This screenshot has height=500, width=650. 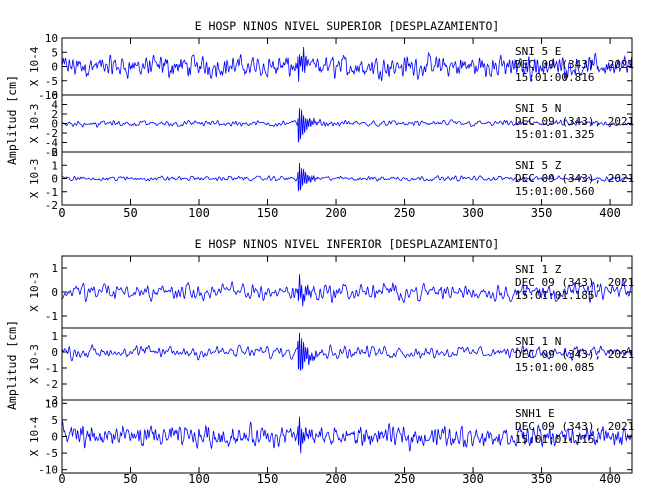 What do you see at coordinates (554, 367) in the screenshot?
I see `station-annotation: 15:01:00.085` at bounding box center [554, 367].